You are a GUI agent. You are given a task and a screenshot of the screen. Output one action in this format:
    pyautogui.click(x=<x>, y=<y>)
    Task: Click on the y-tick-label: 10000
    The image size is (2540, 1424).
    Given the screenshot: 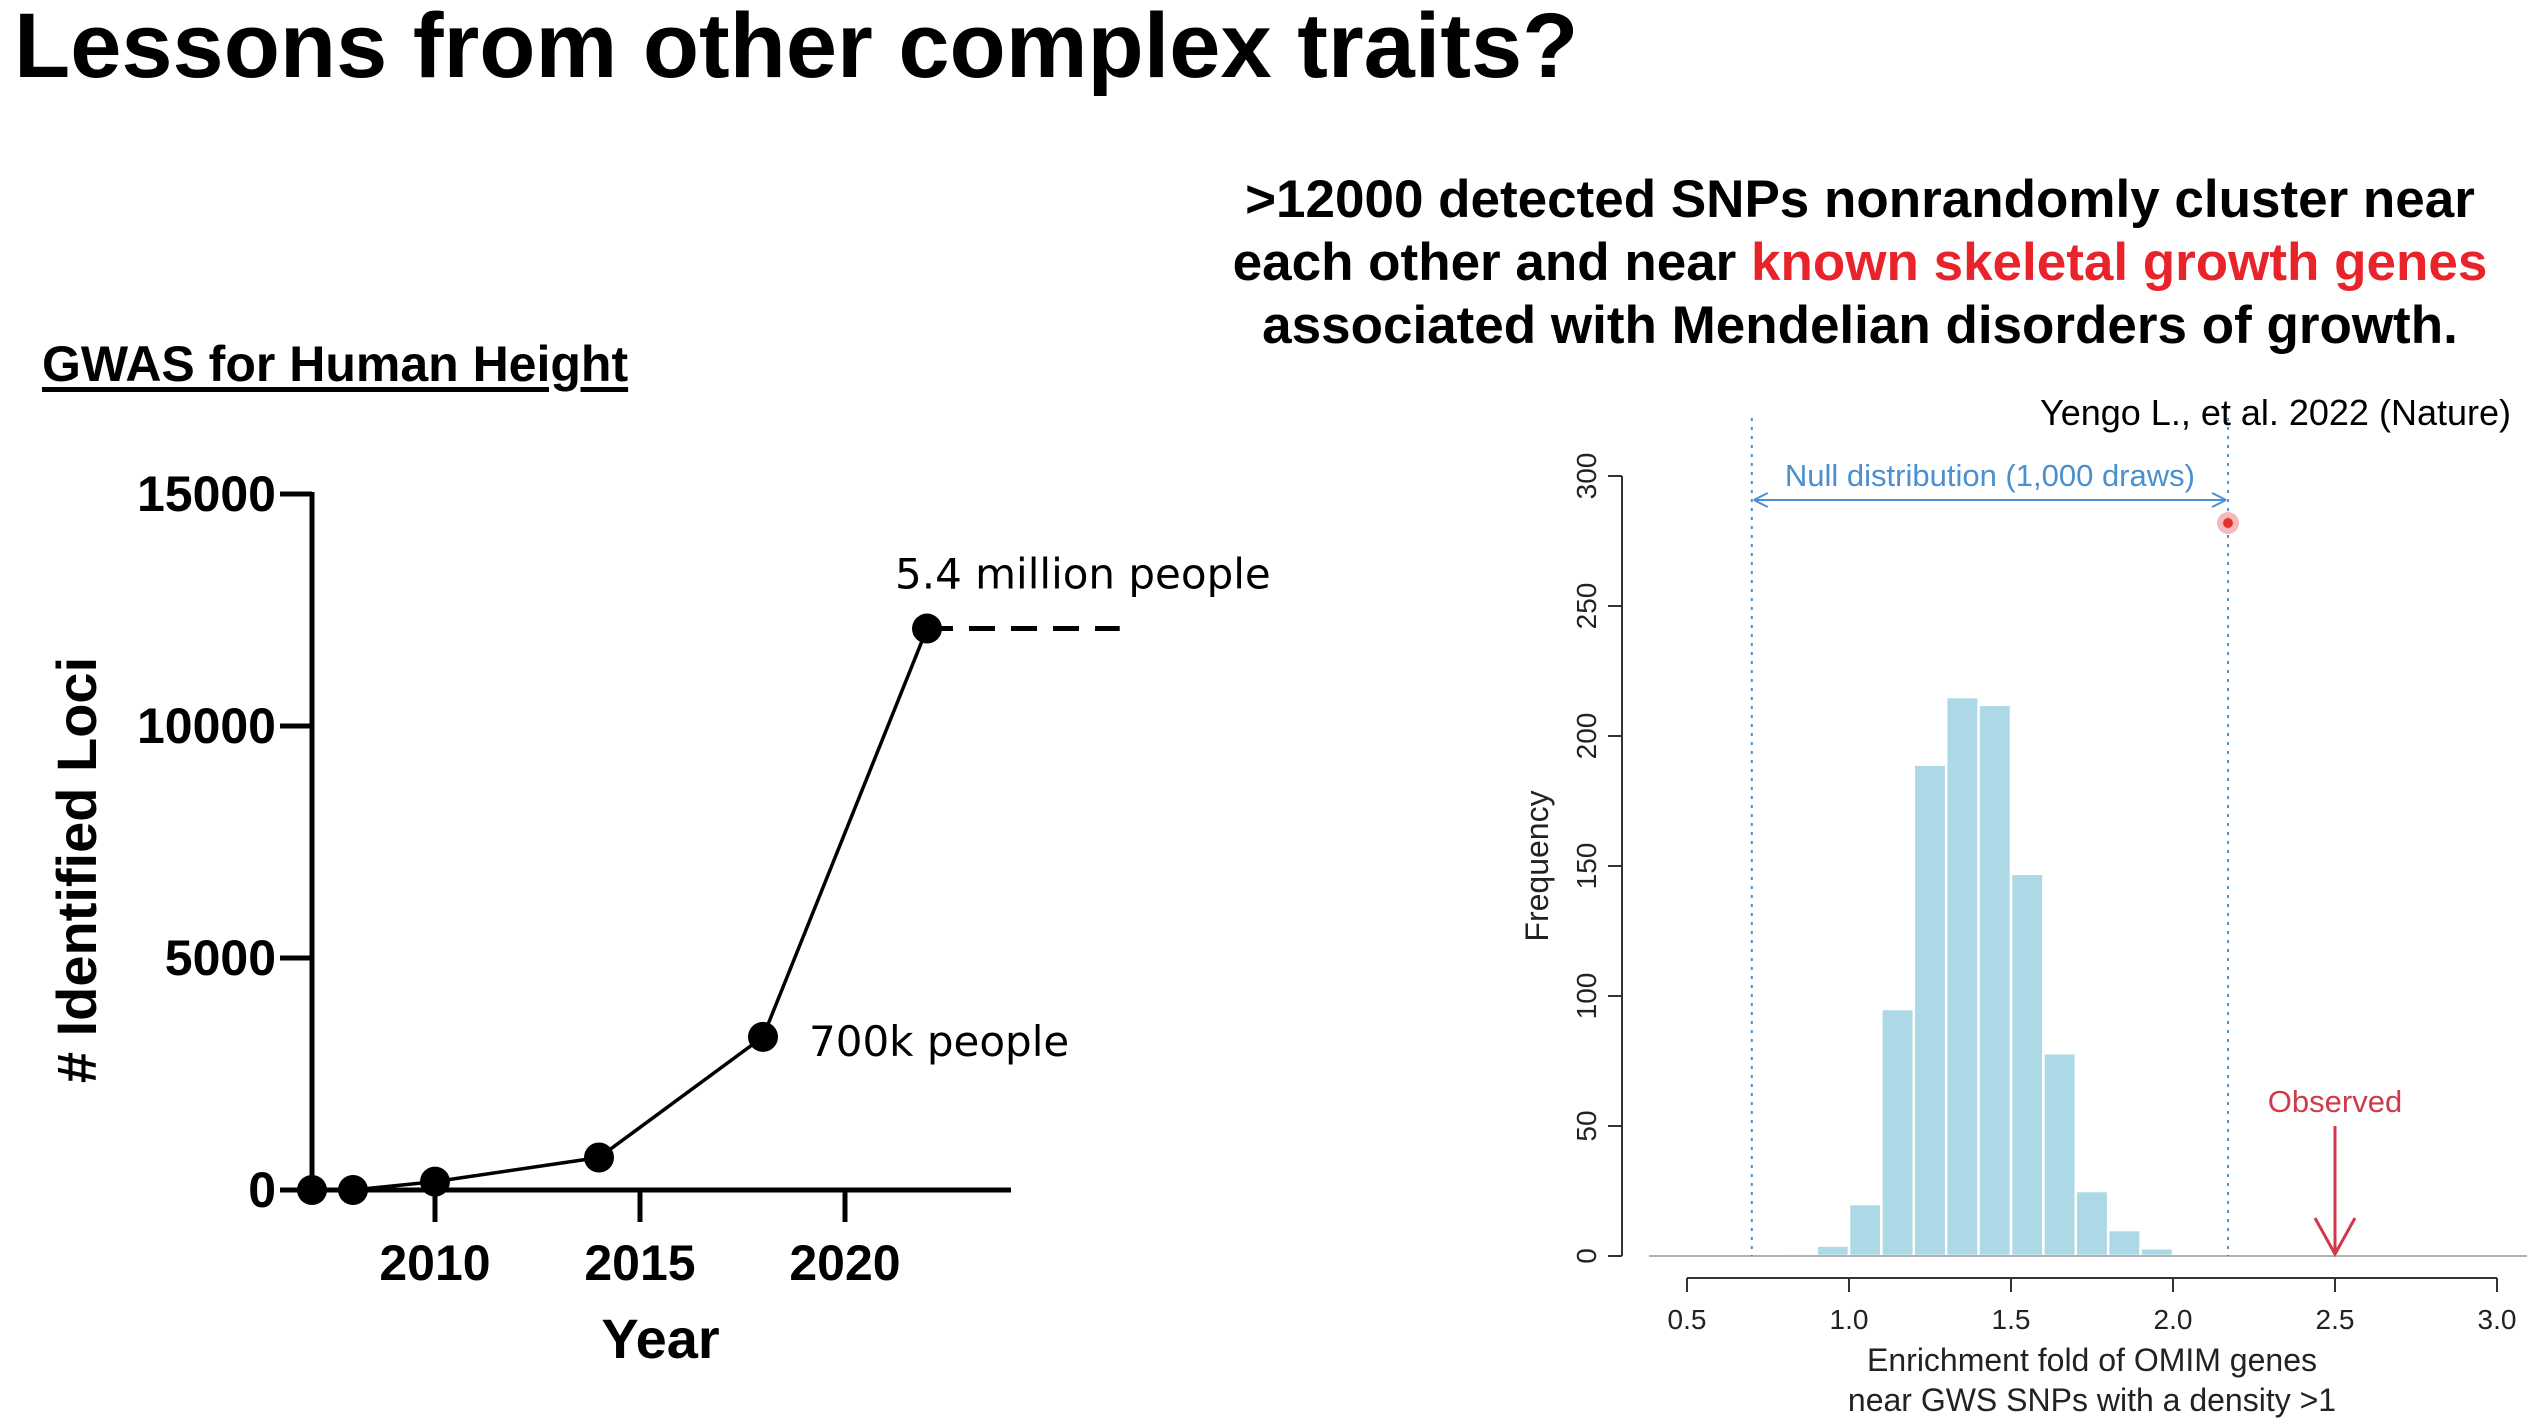 What is the action you would take?
    pyautogui.click(x=206, y=726)
    